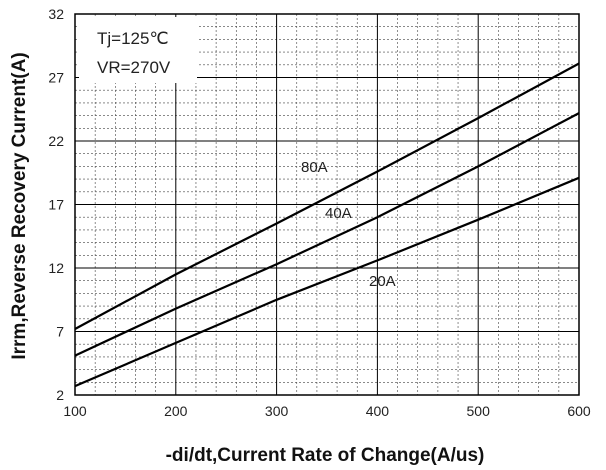 This screenshot has width=606, height=470. I want to click on series-label-20a: 20A, so click(382, 281).